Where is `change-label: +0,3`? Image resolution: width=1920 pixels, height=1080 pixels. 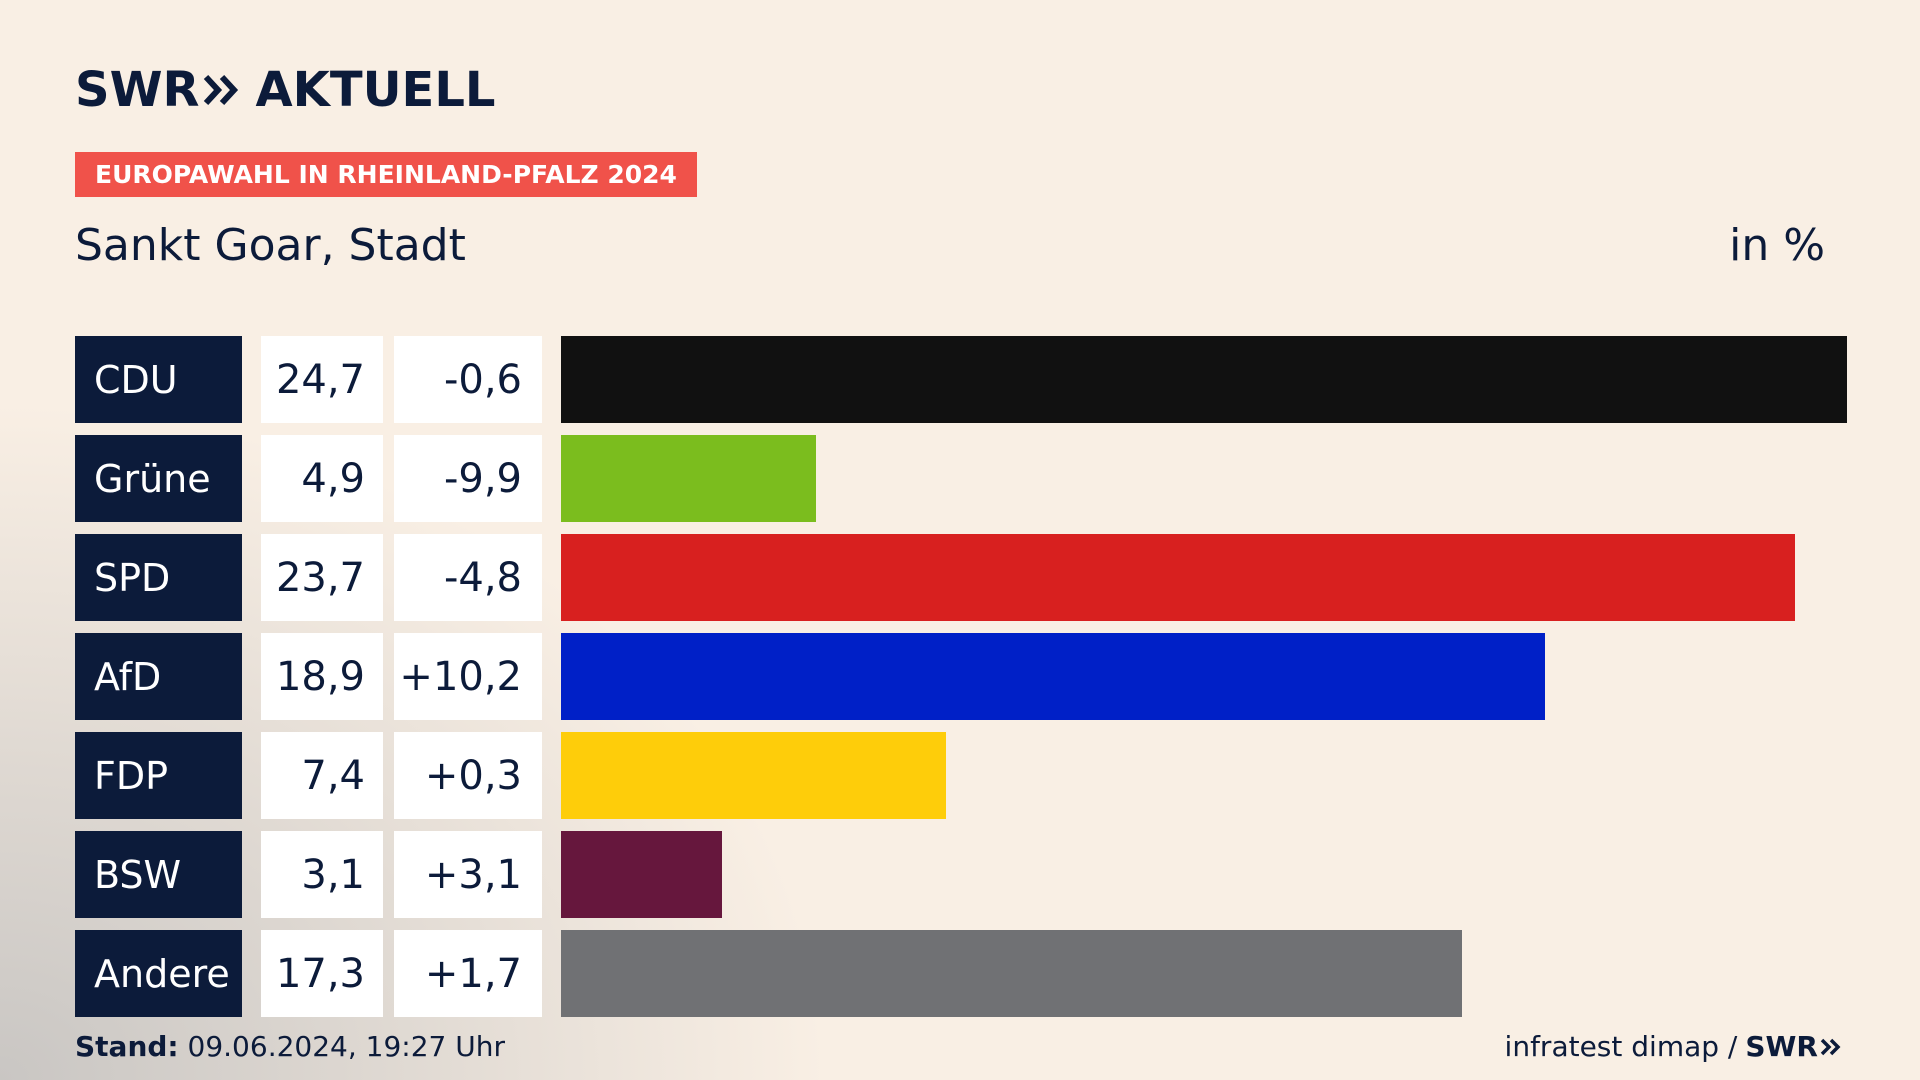 change-label: +0,3 is located at coordinates (468, 775).